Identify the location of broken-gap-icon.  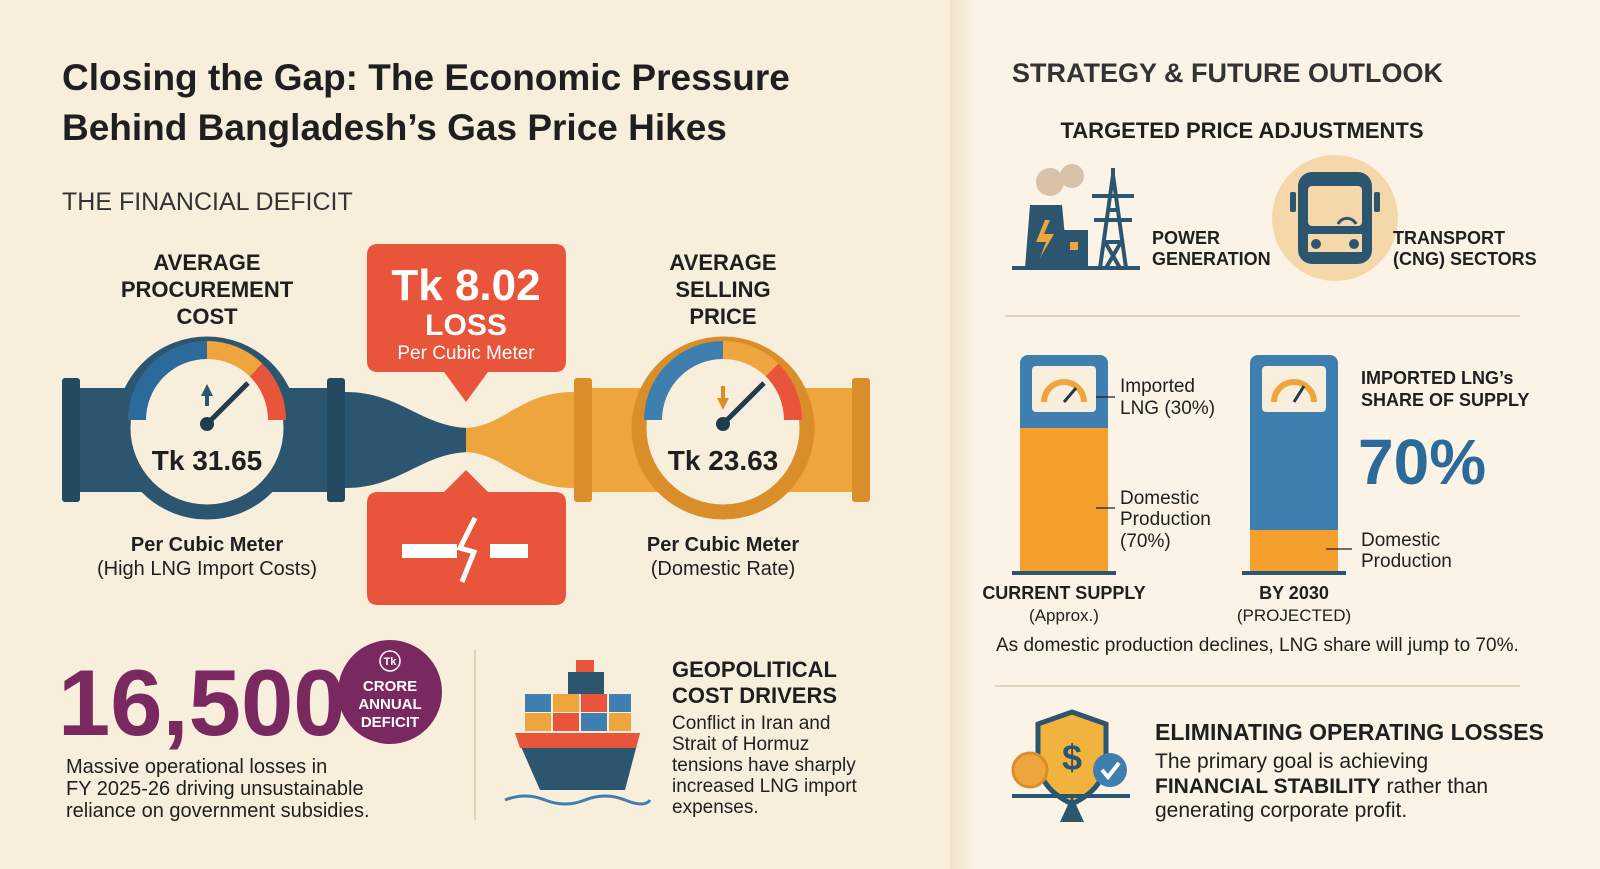
(466, 537).